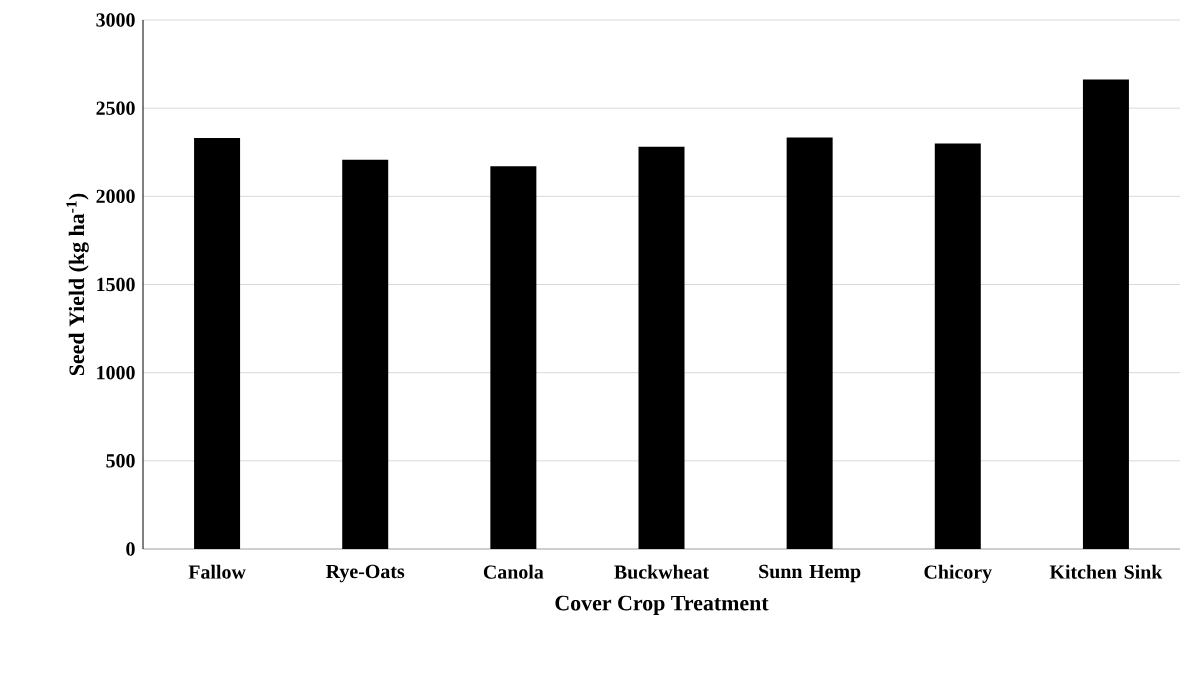 Image resolution: width=1201 pixels, height=679 pixels. Describe the element at coordinates (958, 573) in the screenshot. I see `x-tick-label: Chicory` at that location.